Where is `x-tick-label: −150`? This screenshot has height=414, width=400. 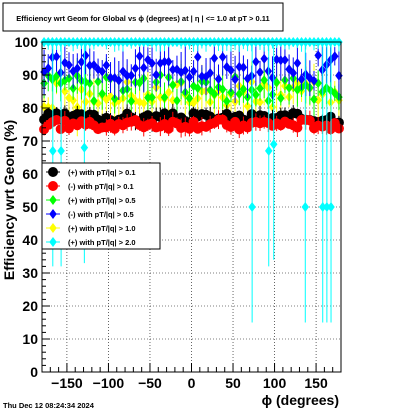
x-tick-label: −150 is located at coordinates (67, 383).